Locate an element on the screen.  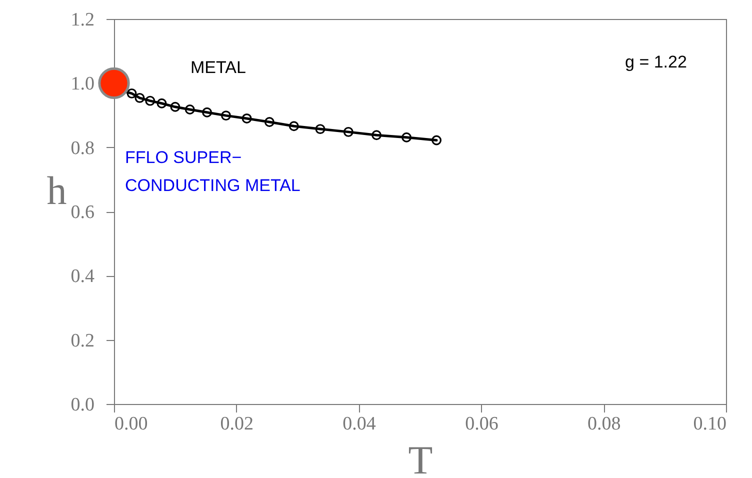
x-tick-label: 0.10 is located at coordinates (709, 424).